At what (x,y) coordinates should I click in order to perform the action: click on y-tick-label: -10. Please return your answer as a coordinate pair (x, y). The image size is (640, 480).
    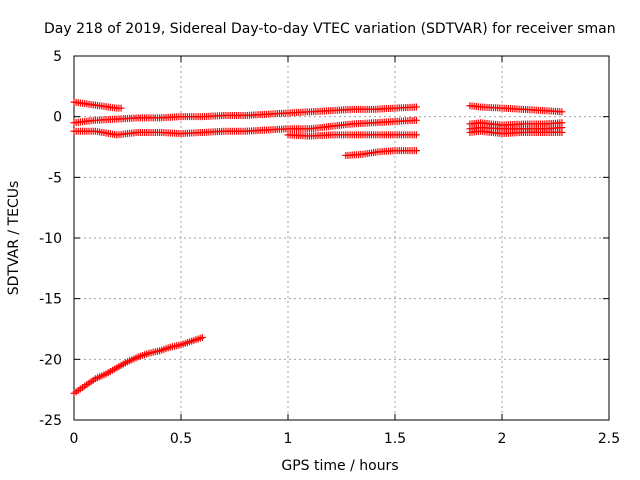
    Looking at the image, I should click on (50, 239).